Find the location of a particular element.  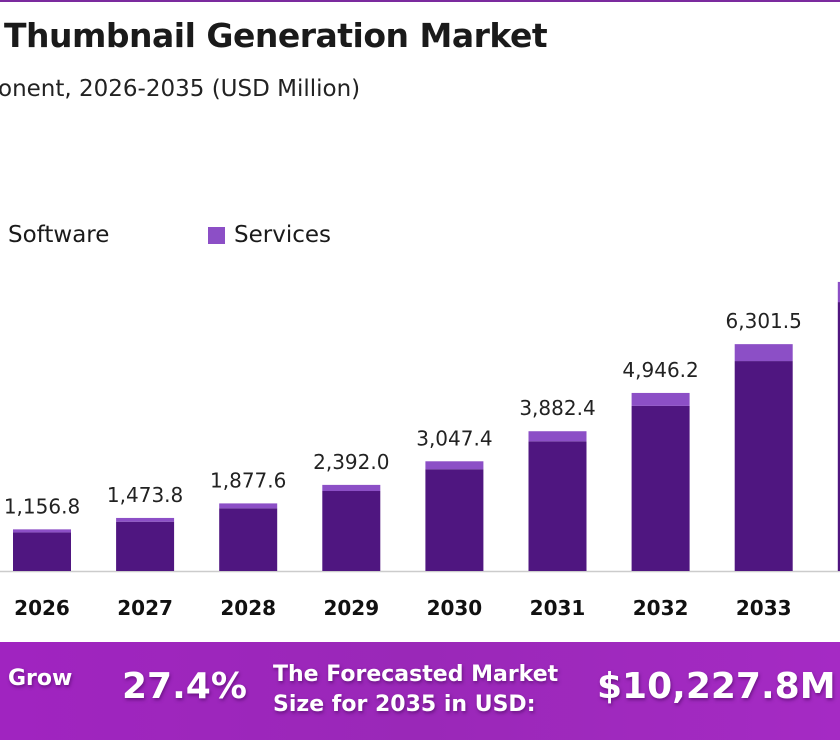

bar-services-2034 is located at coordinates (838, 292).